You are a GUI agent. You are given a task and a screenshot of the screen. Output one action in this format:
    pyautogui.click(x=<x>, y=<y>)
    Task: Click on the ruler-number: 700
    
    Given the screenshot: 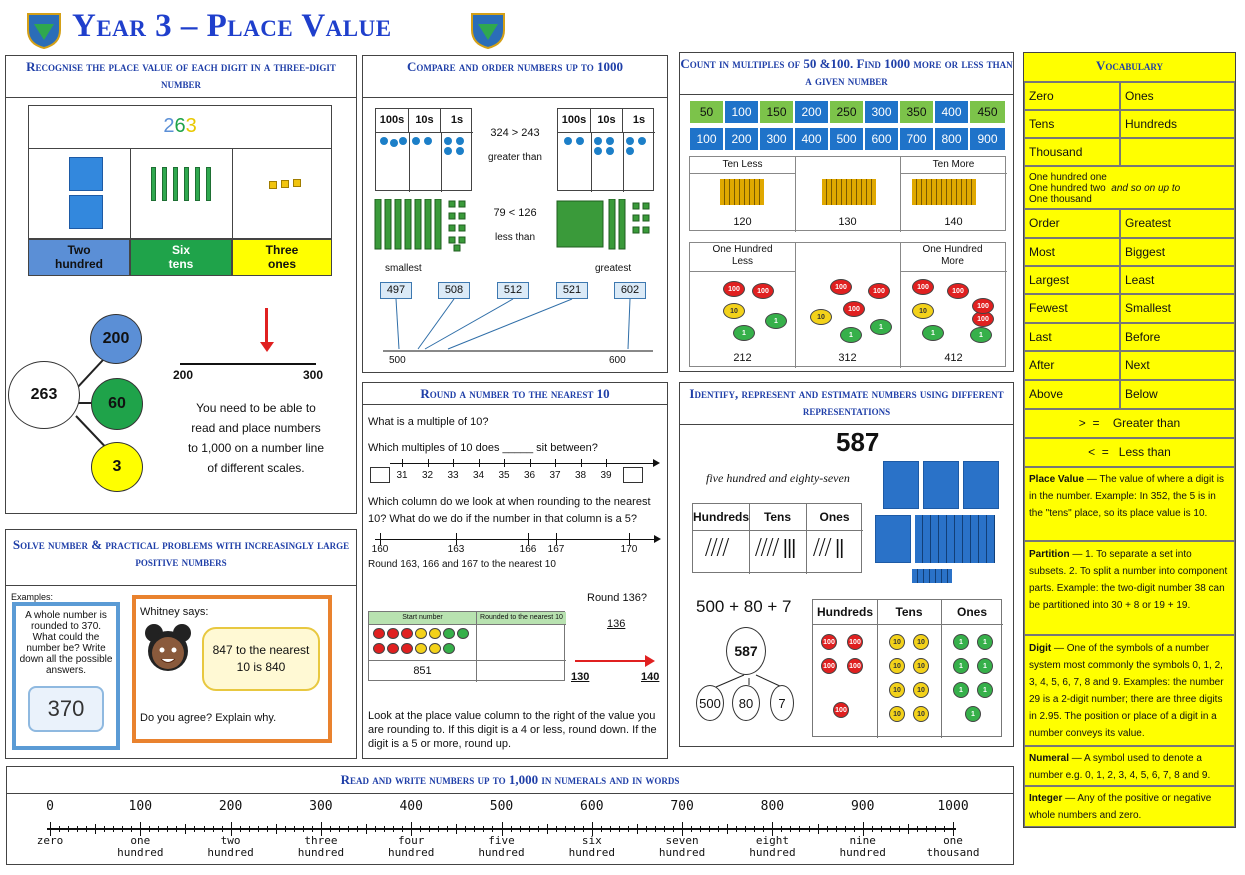 What is the action you would take?
    pyautogui.click(x=682, y=806)
    